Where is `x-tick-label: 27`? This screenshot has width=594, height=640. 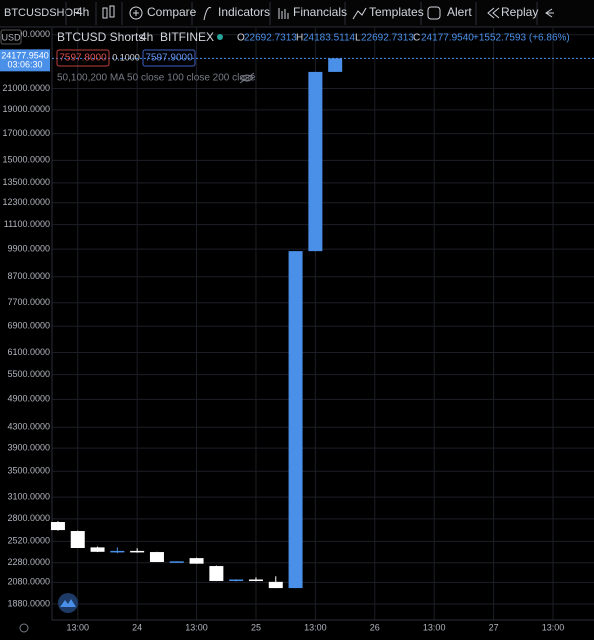 x-tick-label: 27 is located at coordinates (494, 627).